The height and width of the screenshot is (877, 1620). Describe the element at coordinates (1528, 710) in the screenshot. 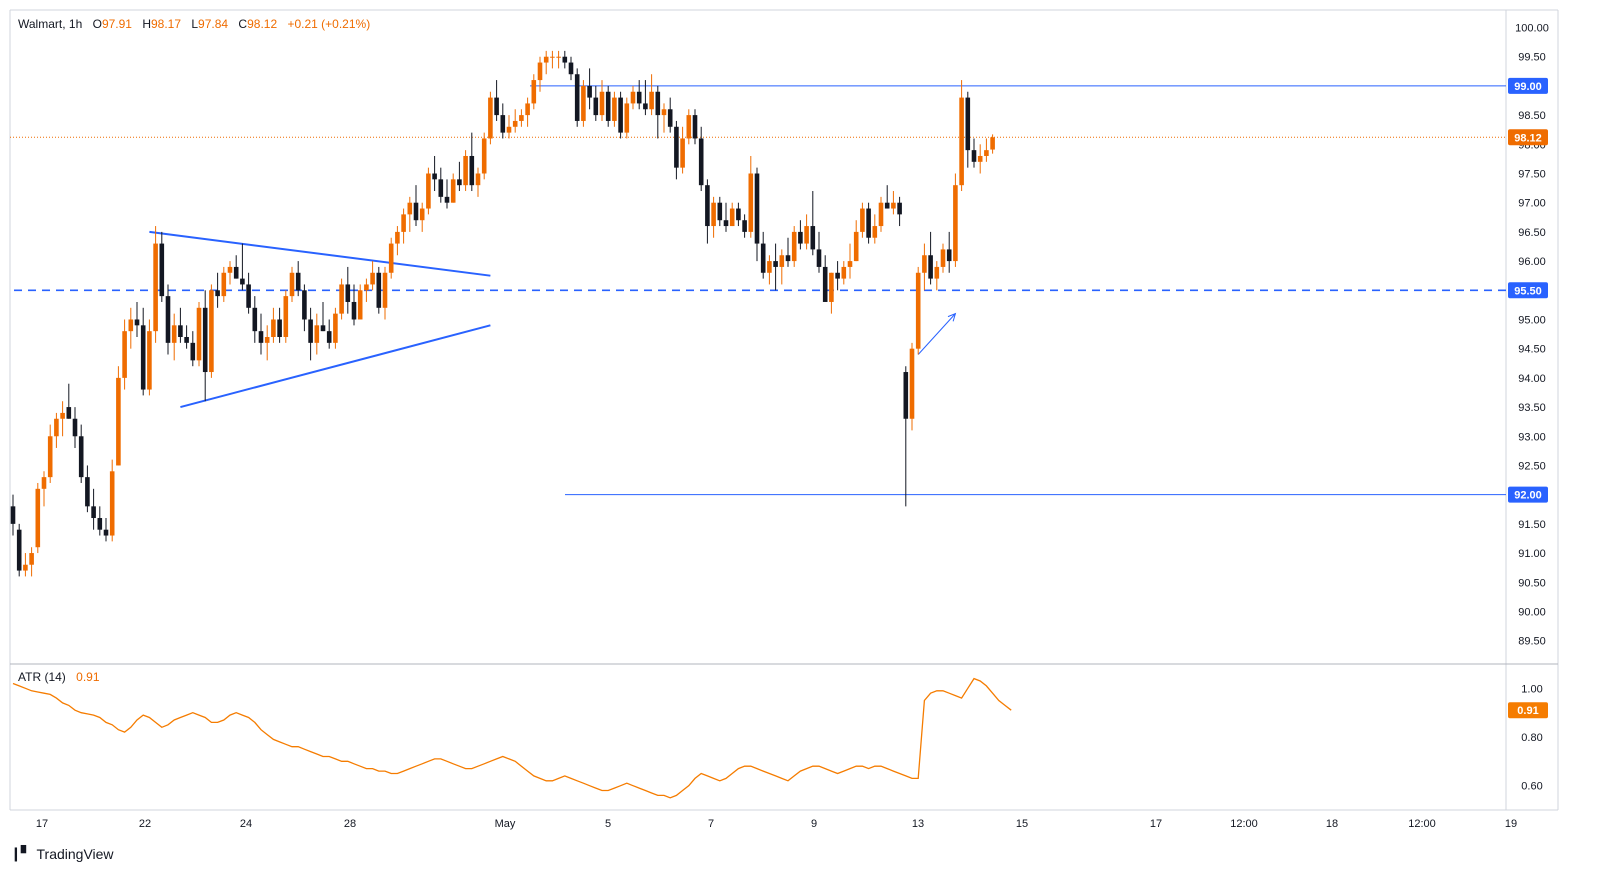

I see `atr-value-badge: 0.91` at that location.